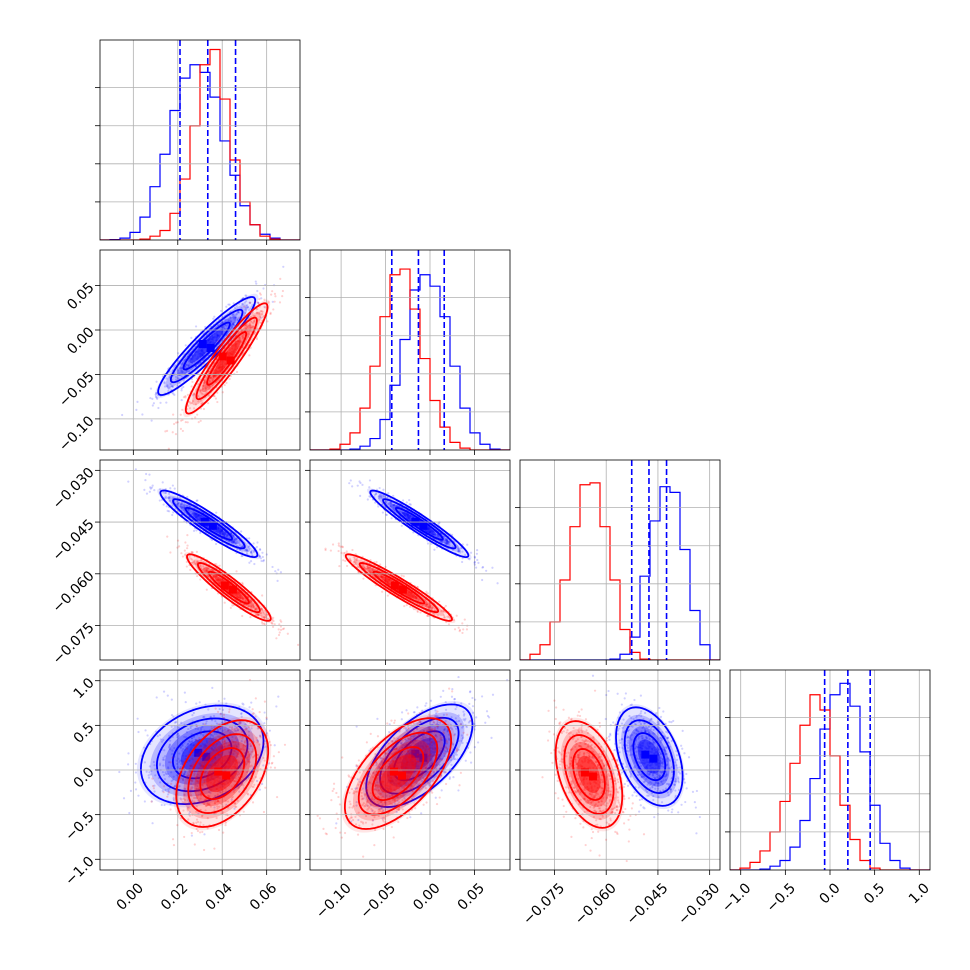  What do you see at coordinates (80, 296) in the screenshot?
I see `y-tick-label: 0.05` at bounding box center [80, 296].